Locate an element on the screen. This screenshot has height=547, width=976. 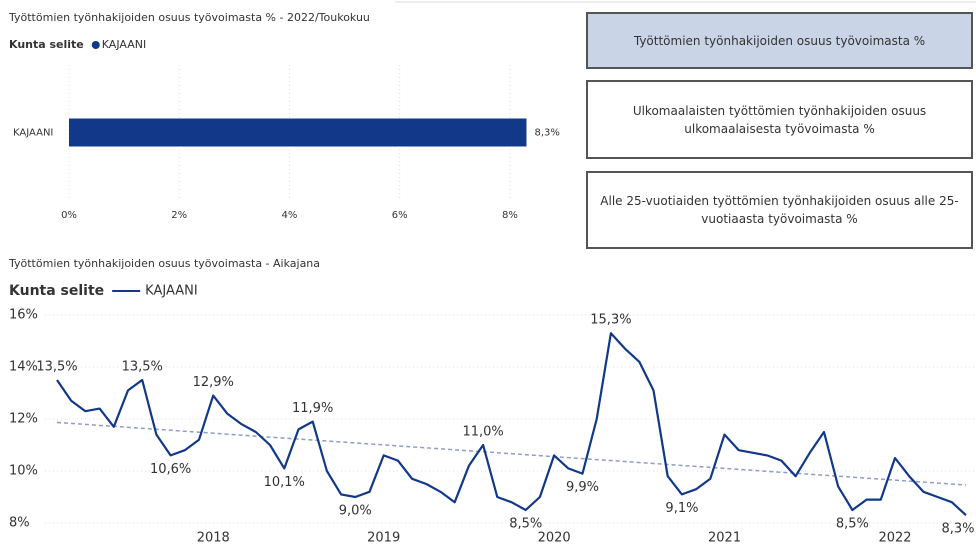
y-tick-label: KAJAANI is located at coordinates (33, 133).